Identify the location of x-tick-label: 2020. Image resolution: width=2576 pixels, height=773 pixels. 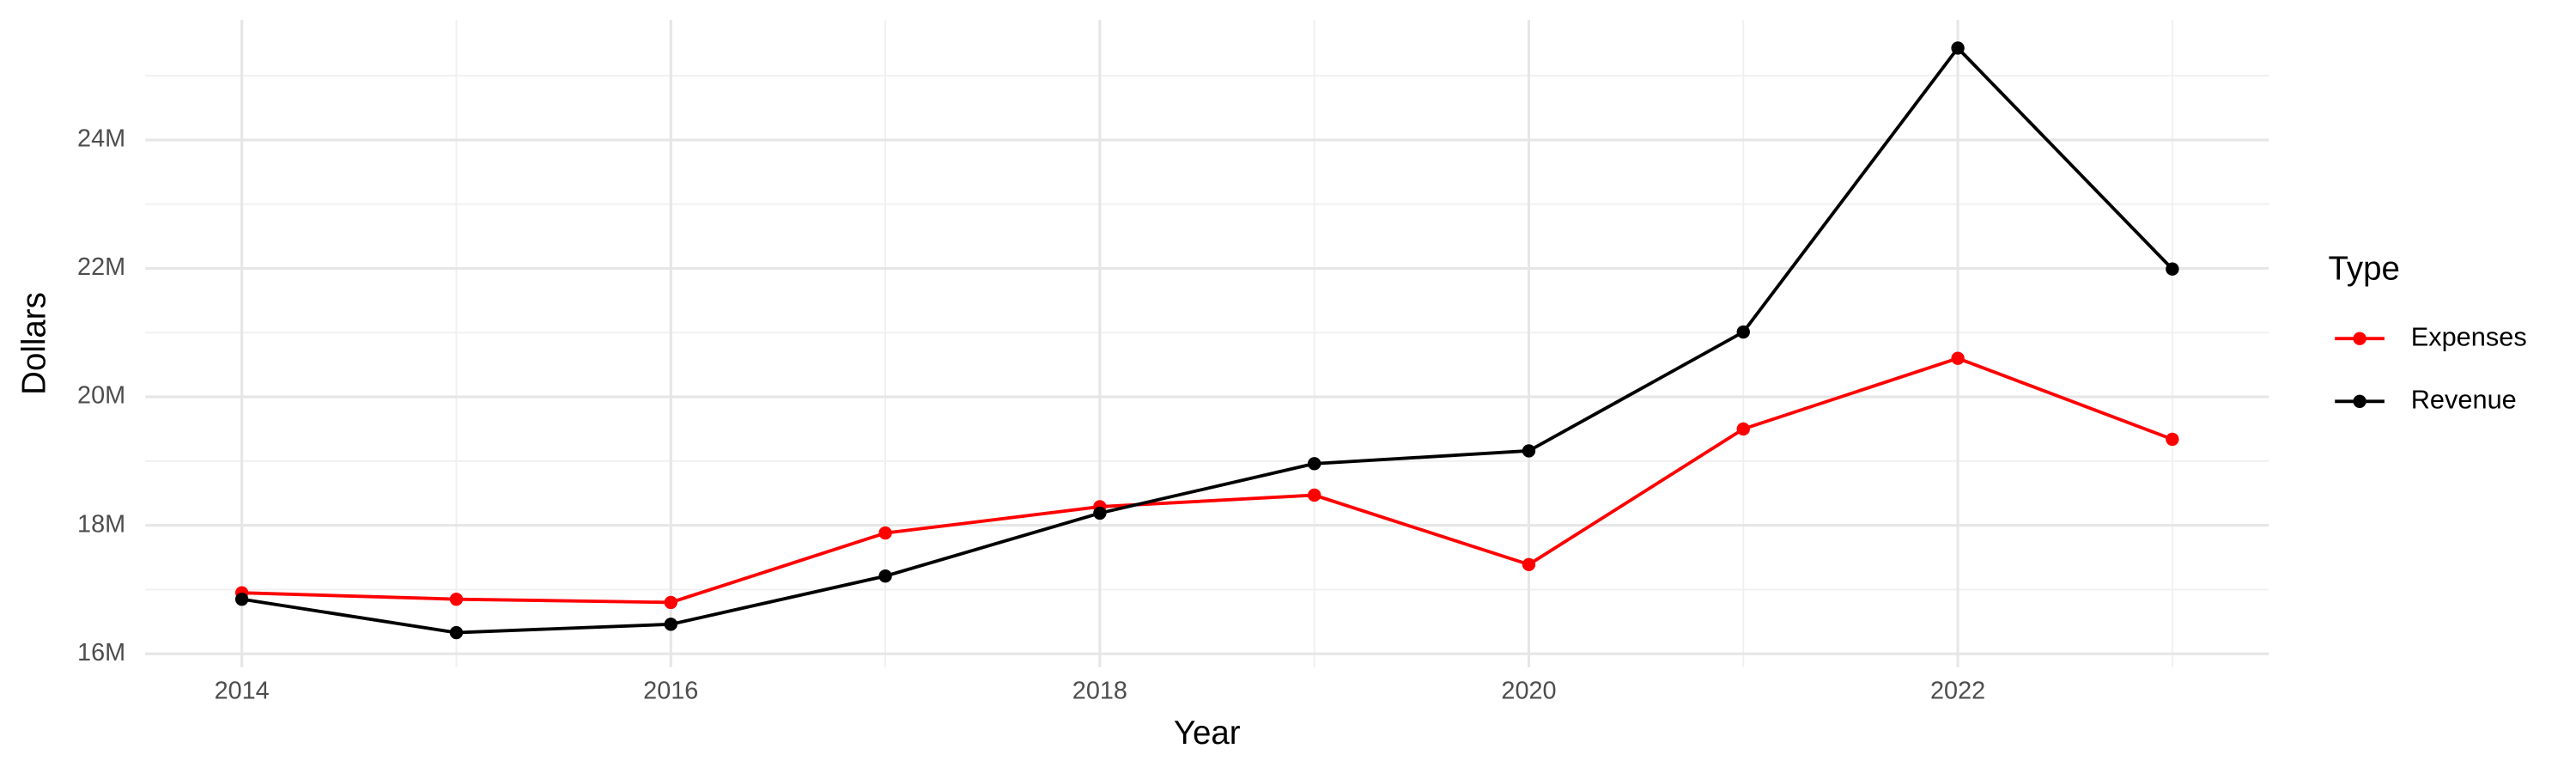
(1528, 690).